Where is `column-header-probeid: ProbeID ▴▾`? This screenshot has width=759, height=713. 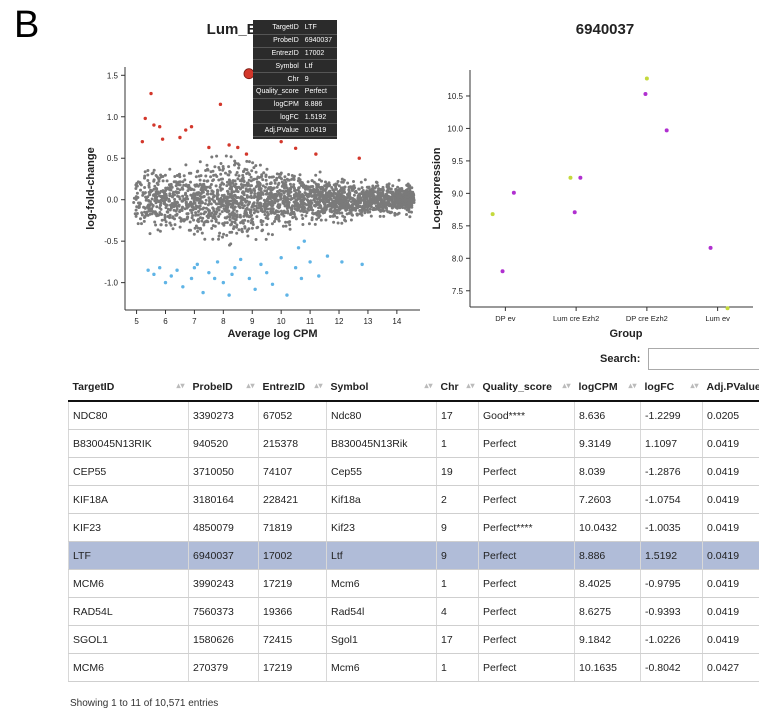 column-header-probeid: ProbeID ▴▾ is located at coordinates (223, 387).